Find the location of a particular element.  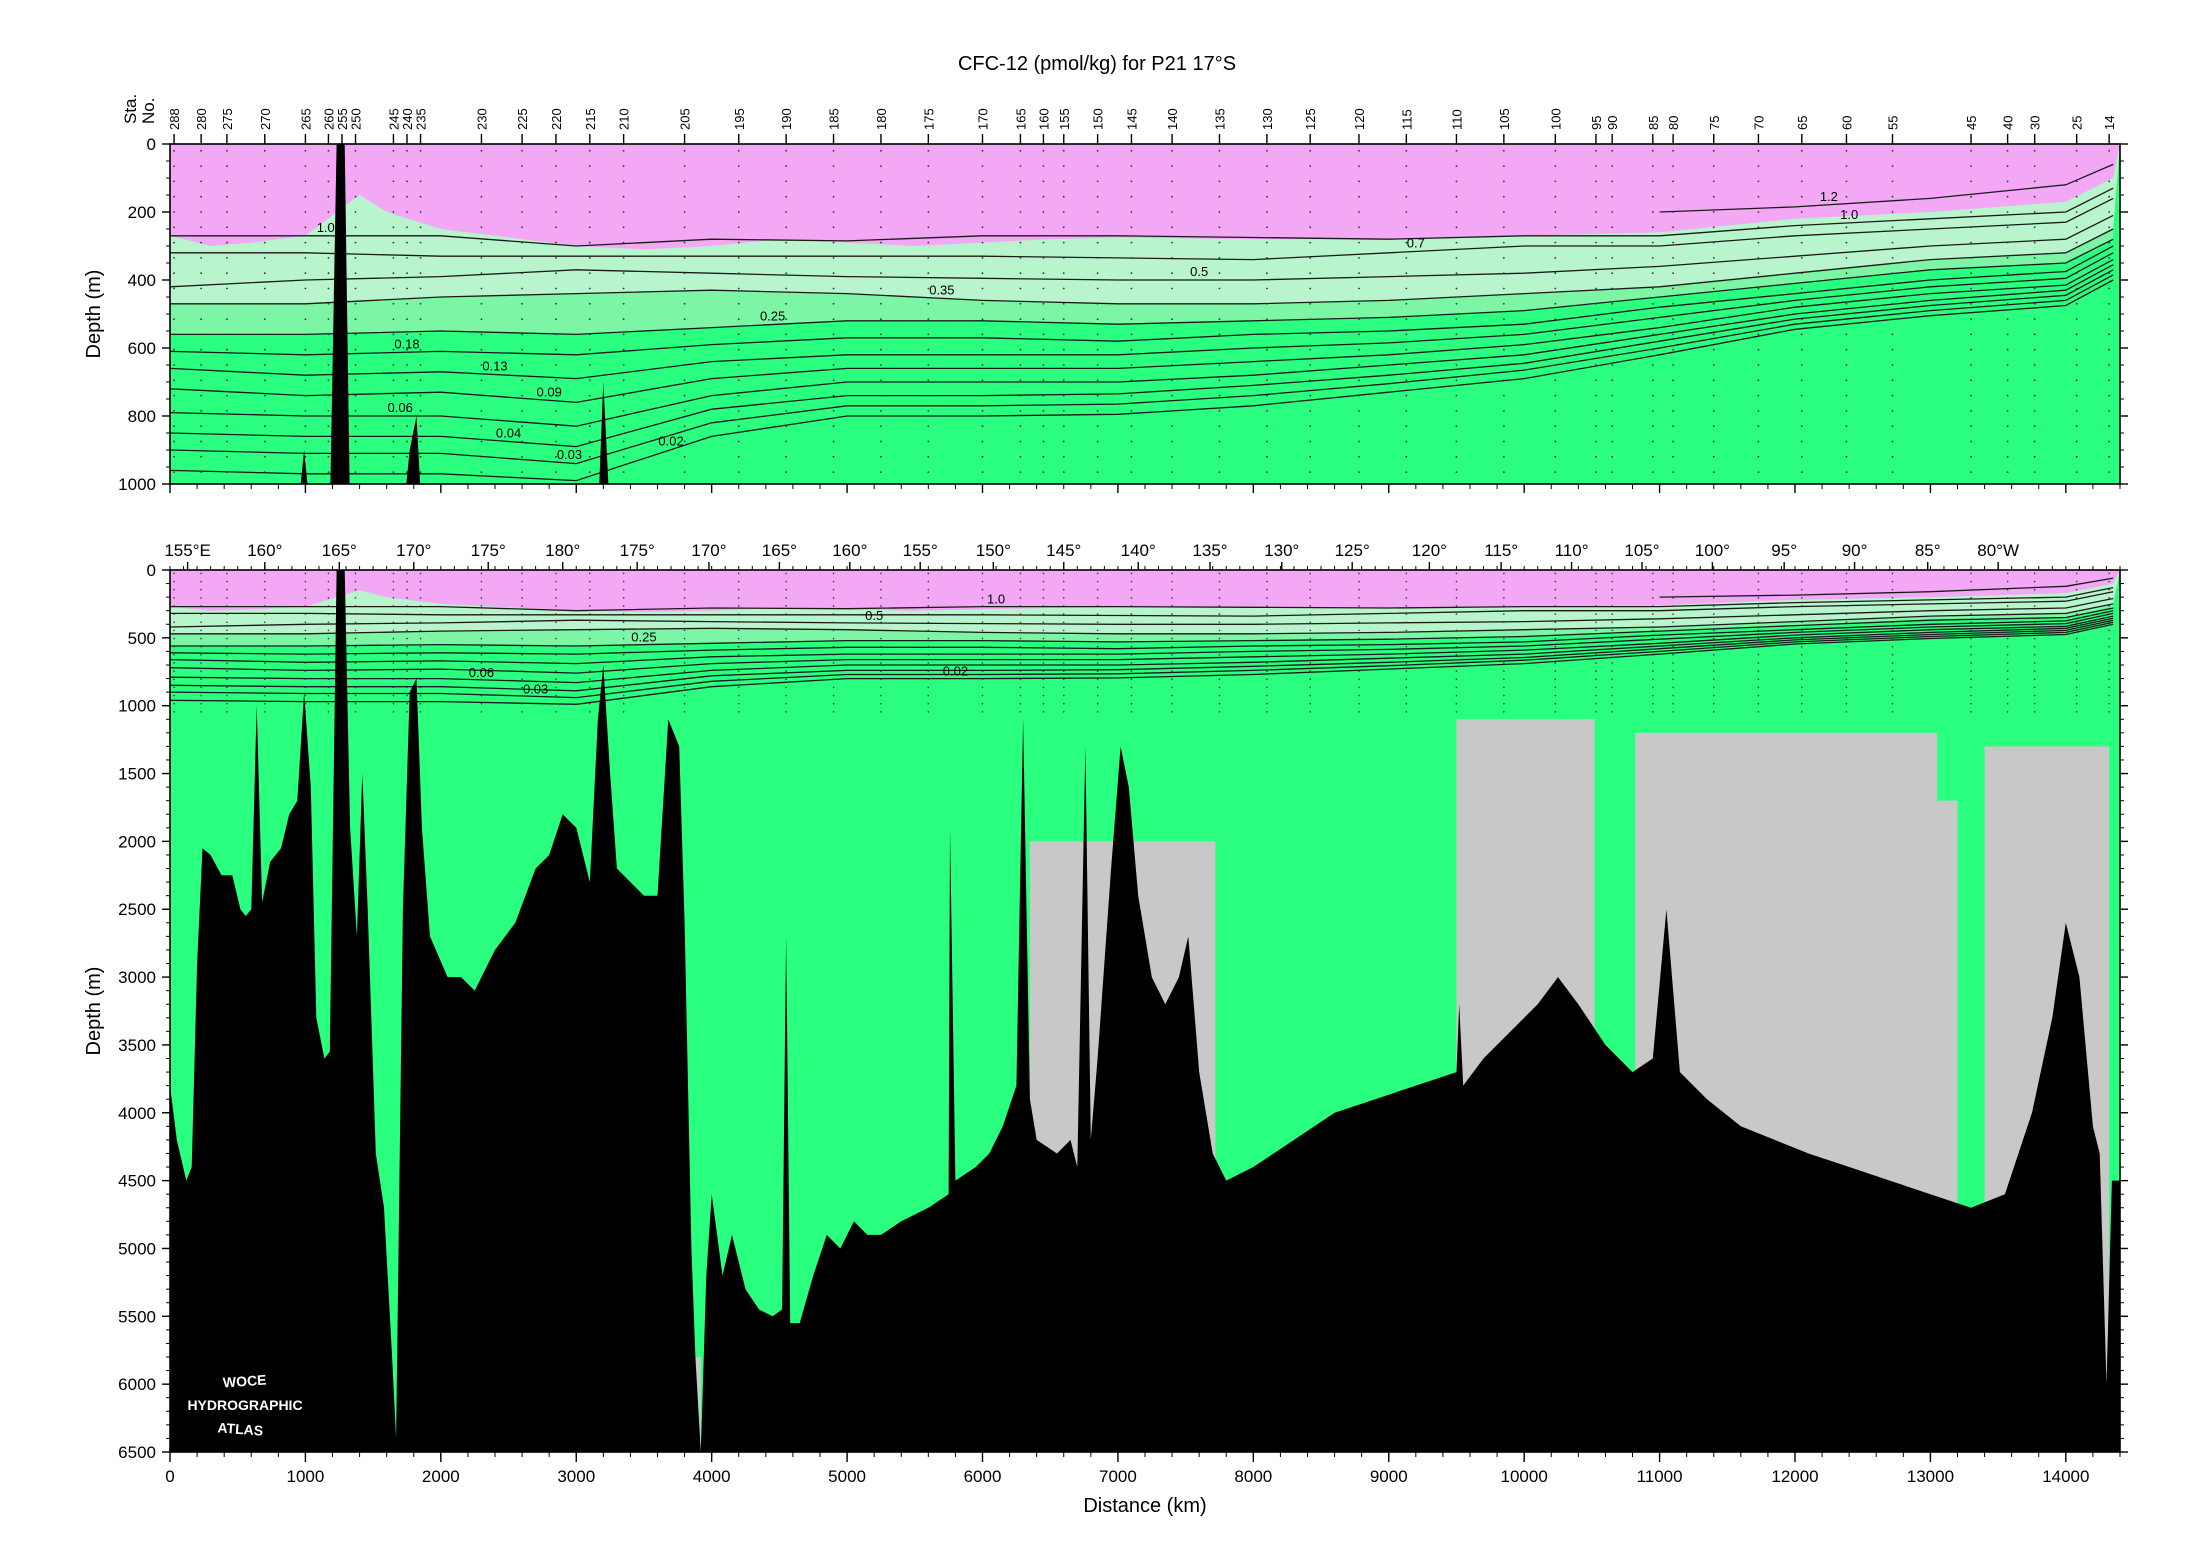

longitude-label: 125° is located at coordinates (1352, 550).